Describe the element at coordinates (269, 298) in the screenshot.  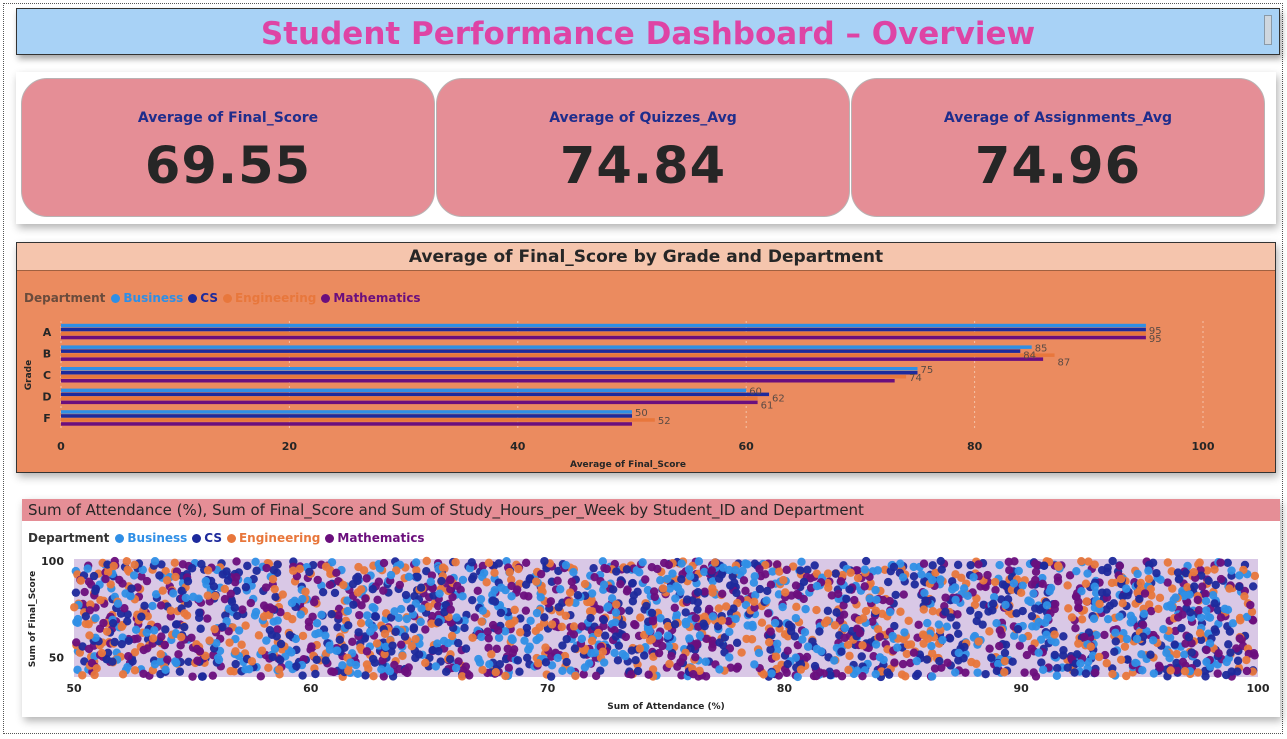
I see `legend-item-engineering: Engineering` at that location.